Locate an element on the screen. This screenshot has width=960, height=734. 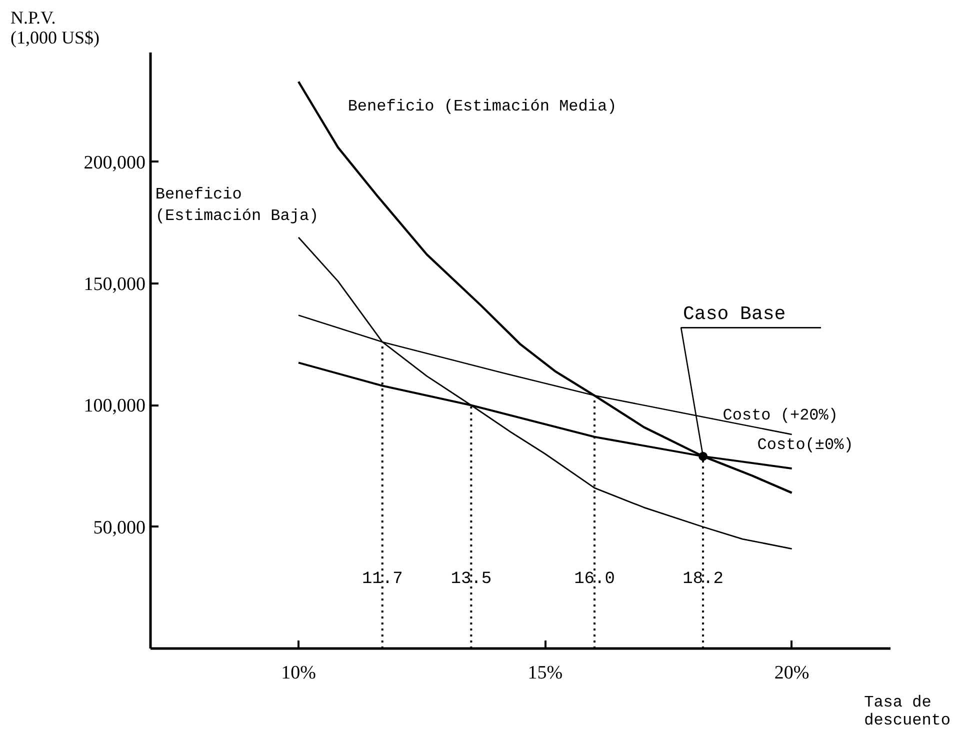
ref-line-label: 18.2 is located at coordinates (703, 579).